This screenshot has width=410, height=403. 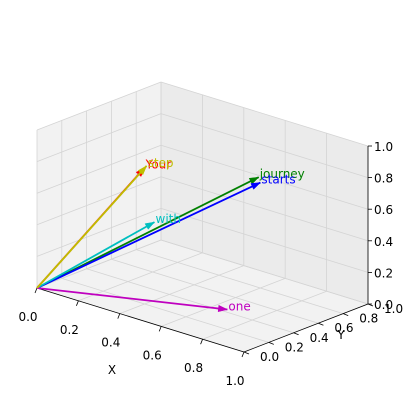 What do you see at coordinates (383, 179) in the screenshot?
I see `z-tick-label: 0.8` at bounding box center [383, 179].